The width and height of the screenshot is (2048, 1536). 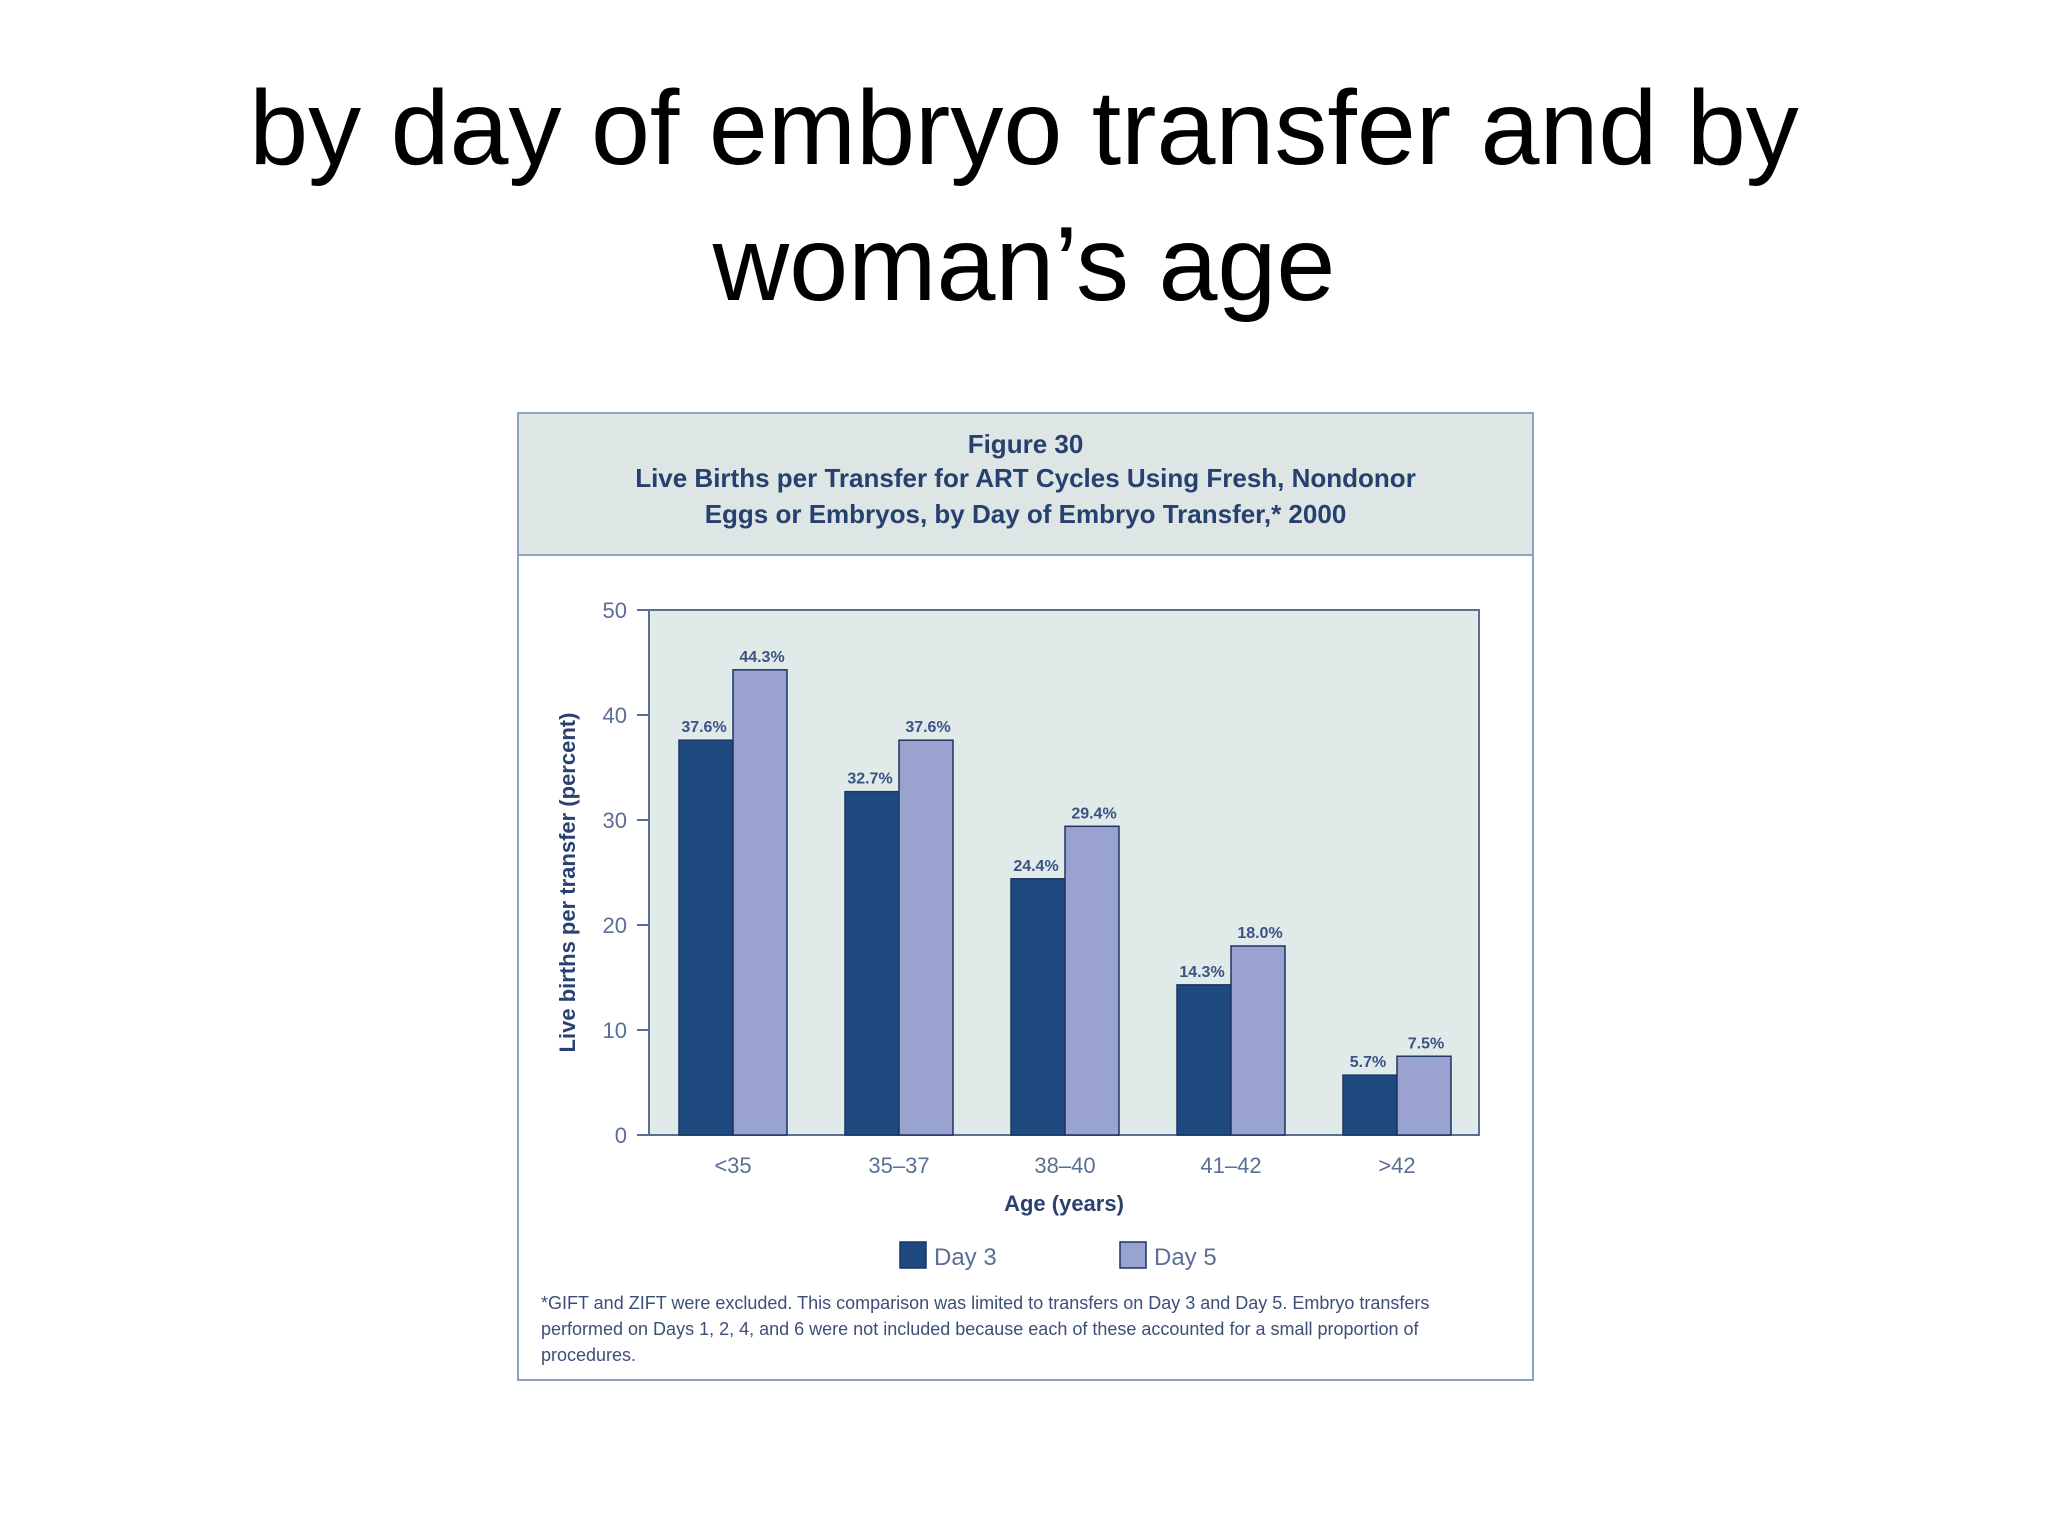 I want to click on x-tick-label-0: <35, so click(x=732, y=1165).